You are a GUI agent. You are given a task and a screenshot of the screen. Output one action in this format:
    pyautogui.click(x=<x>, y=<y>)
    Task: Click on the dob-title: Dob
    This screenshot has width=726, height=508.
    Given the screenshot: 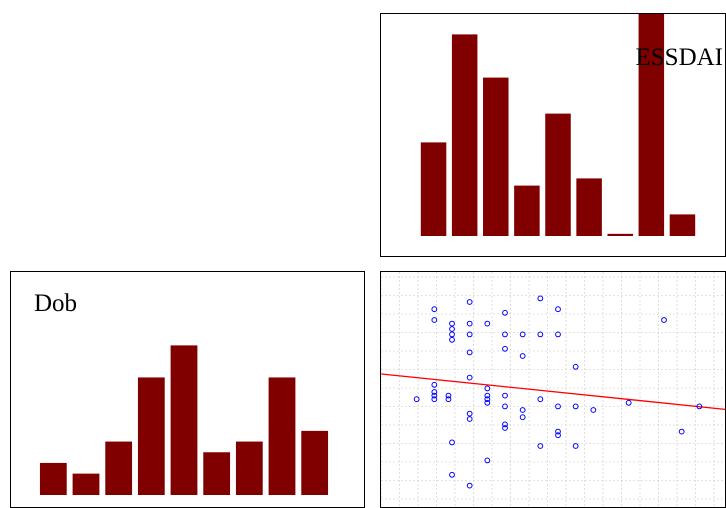 What is the action you would take?
    pyautogui.click(x=56, y=303)
    